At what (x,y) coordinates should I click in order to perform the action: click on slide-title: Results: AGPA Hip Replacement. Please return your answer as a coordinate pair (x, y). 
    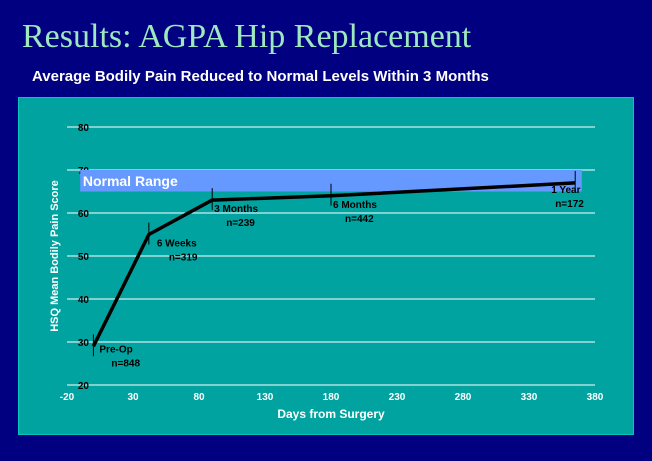
    Looking at the image, I should click on (247, 36).